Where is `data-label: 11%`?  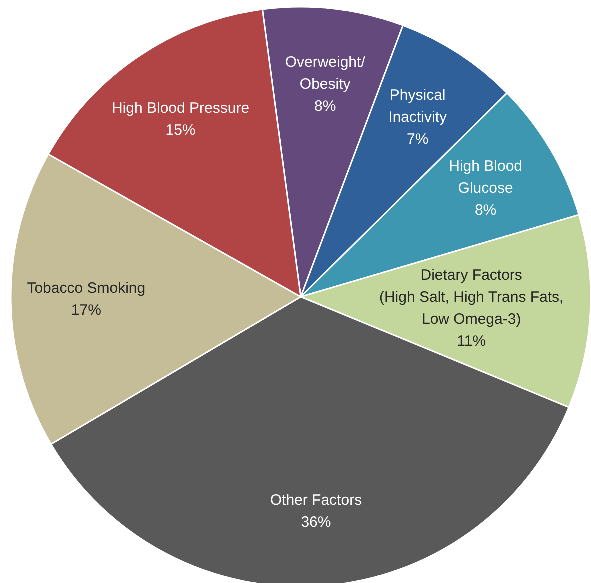 data-label: 11% is located at coordinates (471, 341).